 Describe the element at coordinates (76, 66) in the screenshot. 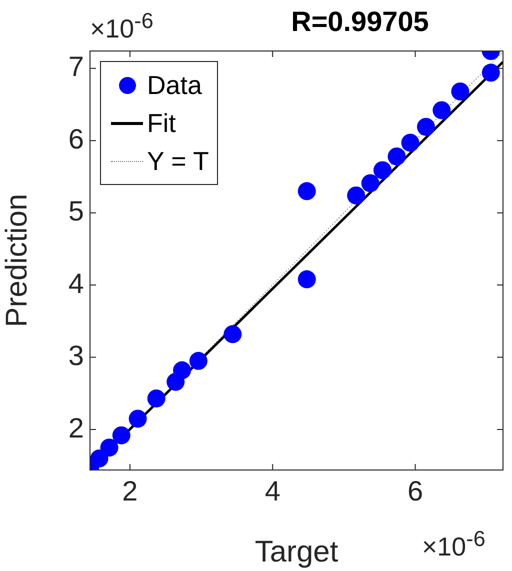

I see `y-tick-label: 7` at that location.